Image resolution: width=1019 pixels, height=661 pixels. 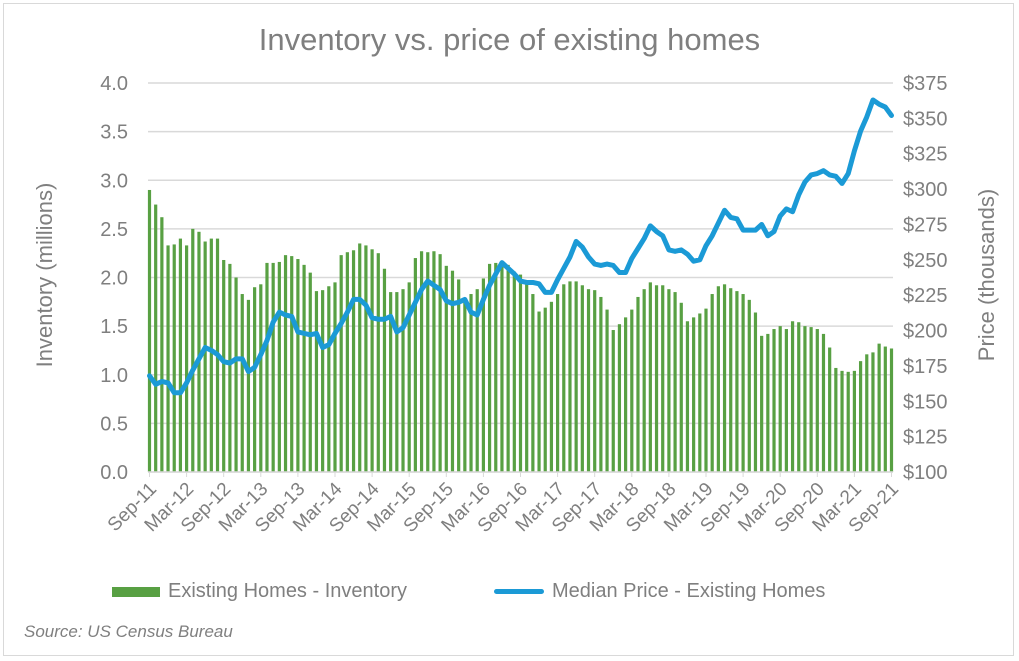 What do you see at coordinates (925, 367) in the screenshot?
I see `right-tick-label: $175` at bounding box center [925, 367].